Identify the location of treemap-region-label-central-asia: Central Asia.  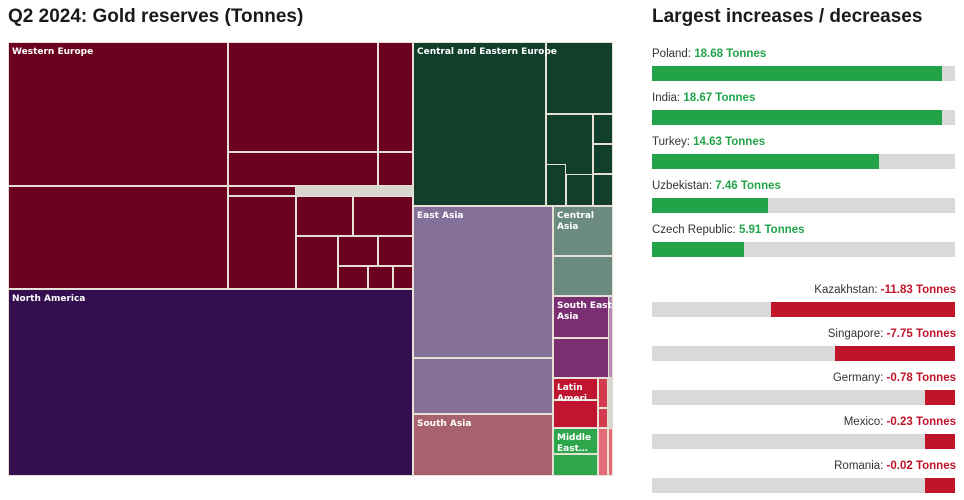
(576, 221).